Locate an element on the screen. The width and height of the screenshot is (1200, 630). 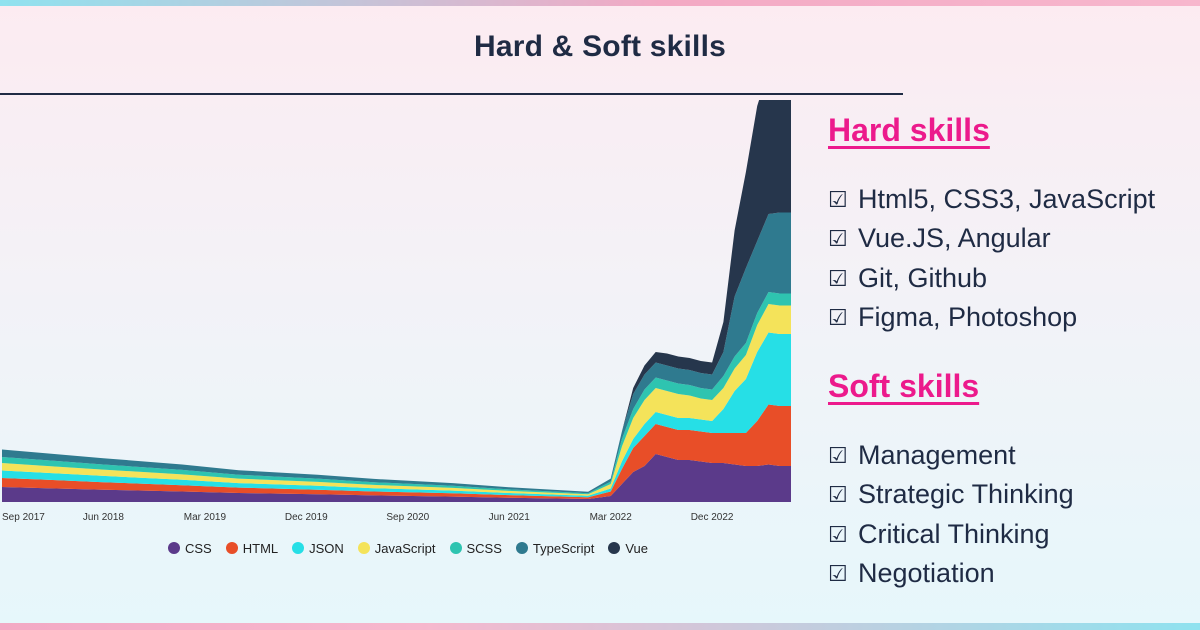
bottom-gradient-bar is located at coordinates (600, 626).